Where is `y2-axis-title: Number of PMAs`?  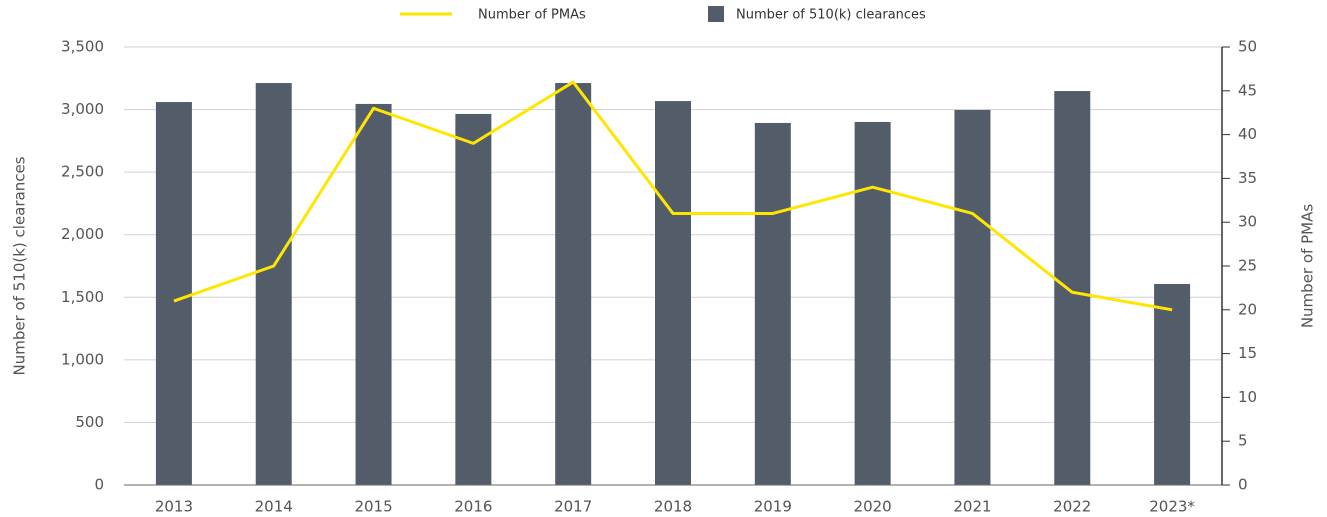 y2-axis-title: Number of PMAs is located at coordinates (1308, 266).